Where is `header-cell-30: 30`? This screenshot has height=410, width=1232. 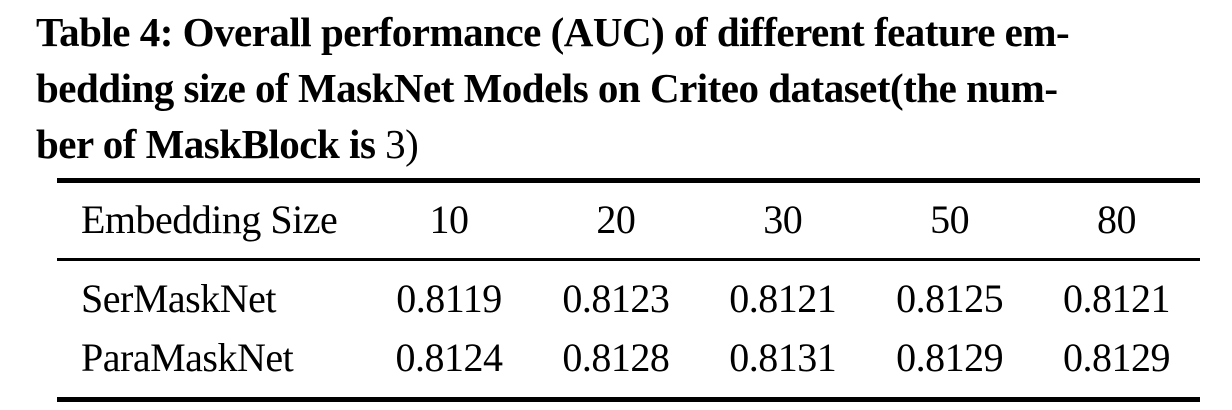
header-cell-30: 30 is located at coordinates (783, 220).